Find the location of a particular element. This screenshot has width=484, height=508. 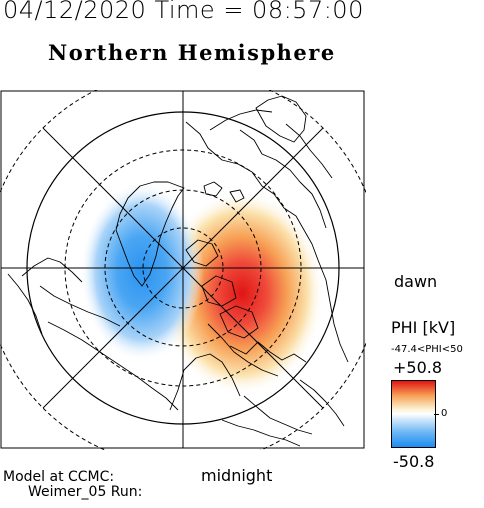

model-line-2: Weimer_05 Run: is located at coordinates (85, 492).